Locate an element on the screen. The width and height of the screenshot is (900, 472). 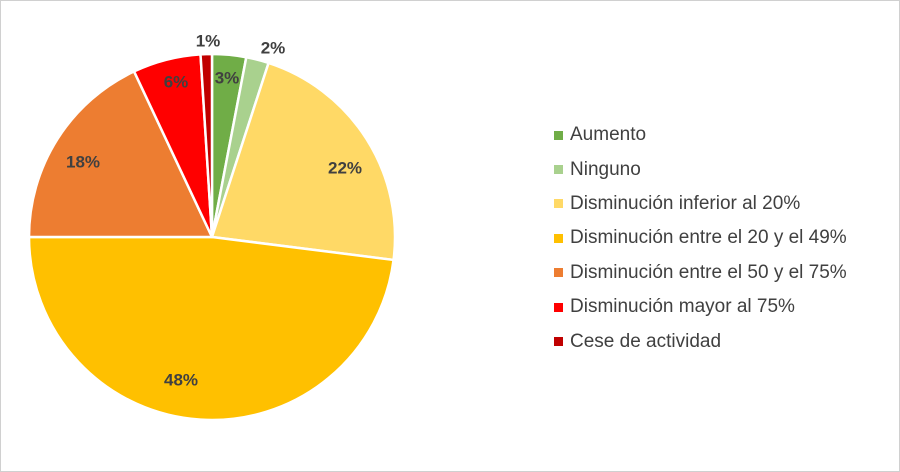
legend-item: Disminución inferior al 20% is located at coordinates (700, 204).